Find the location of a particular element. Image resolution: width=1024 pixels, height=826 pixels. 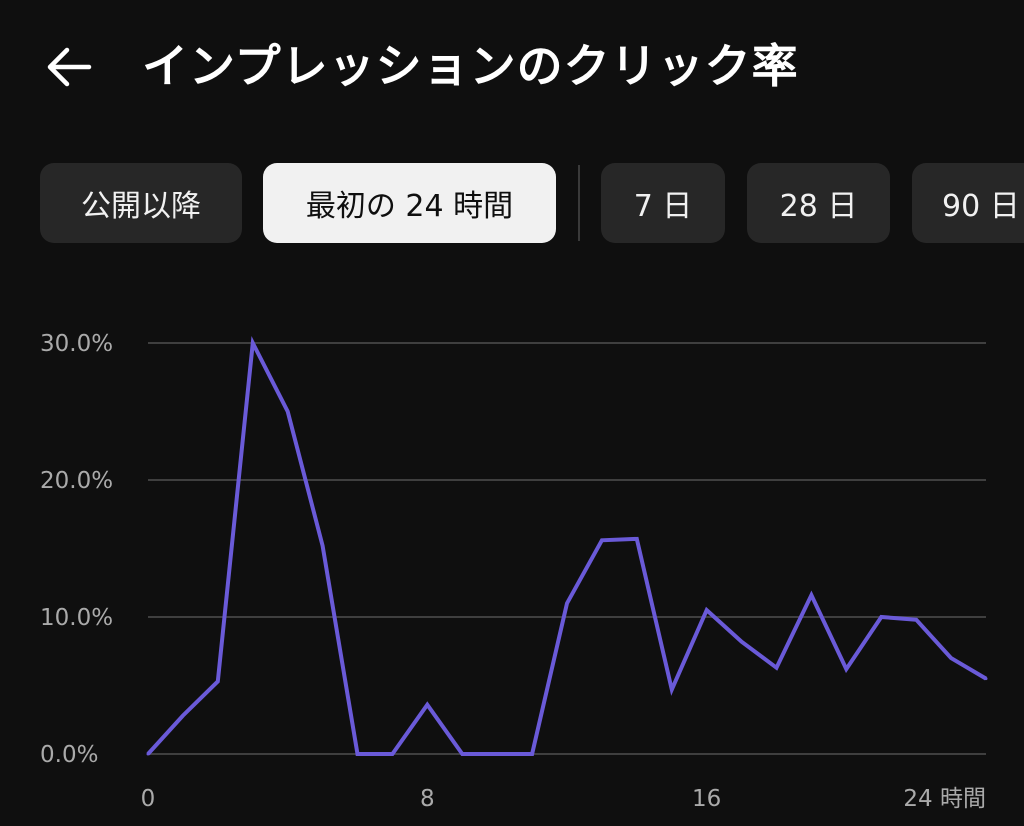

x-tick-label: 16 is located at coordinates (706, 799).